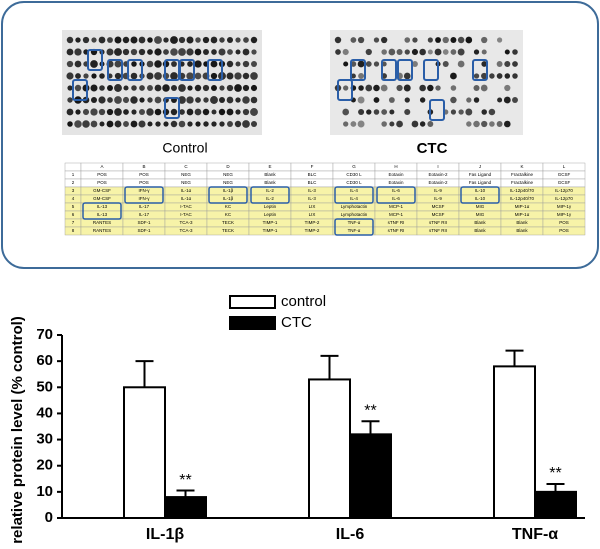 The image size is (600, 549). I want to click on y-tick-label: 20, so click(44, 465).